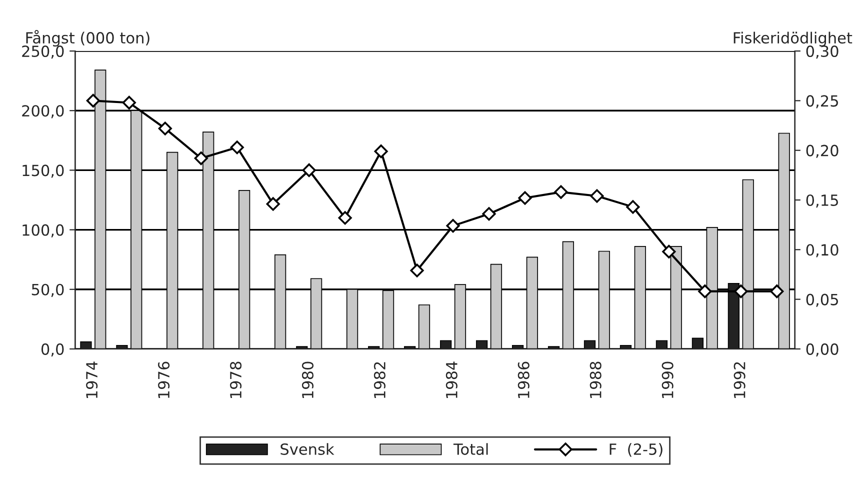 This screenshot has height=486, width=864. Describe the element at coordinates (793, 39) in the screenshot. I see `y2-axis-title: Fiskeridödlighet` at that location.